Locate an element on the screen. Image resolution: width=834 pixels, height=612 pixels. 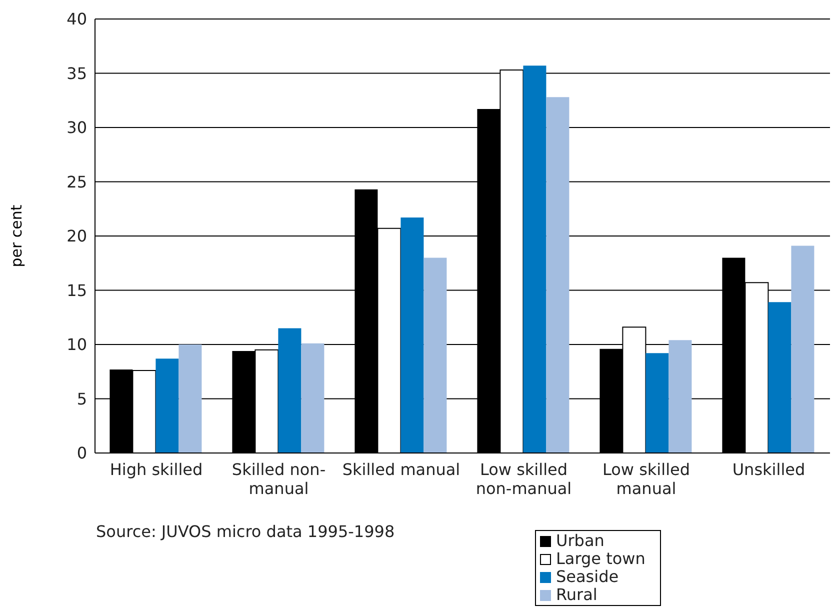
x-tick-label: Unskilled is located at coordinates (769, 469).